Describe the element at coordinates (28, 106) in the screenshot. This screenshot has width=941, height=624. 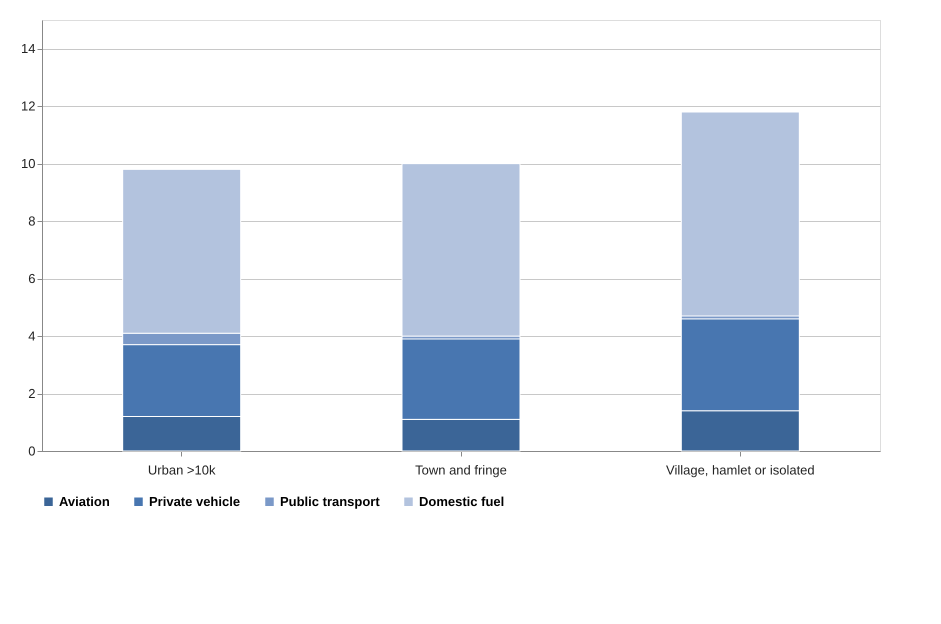
I see `y-tick-label: 12` at that location.